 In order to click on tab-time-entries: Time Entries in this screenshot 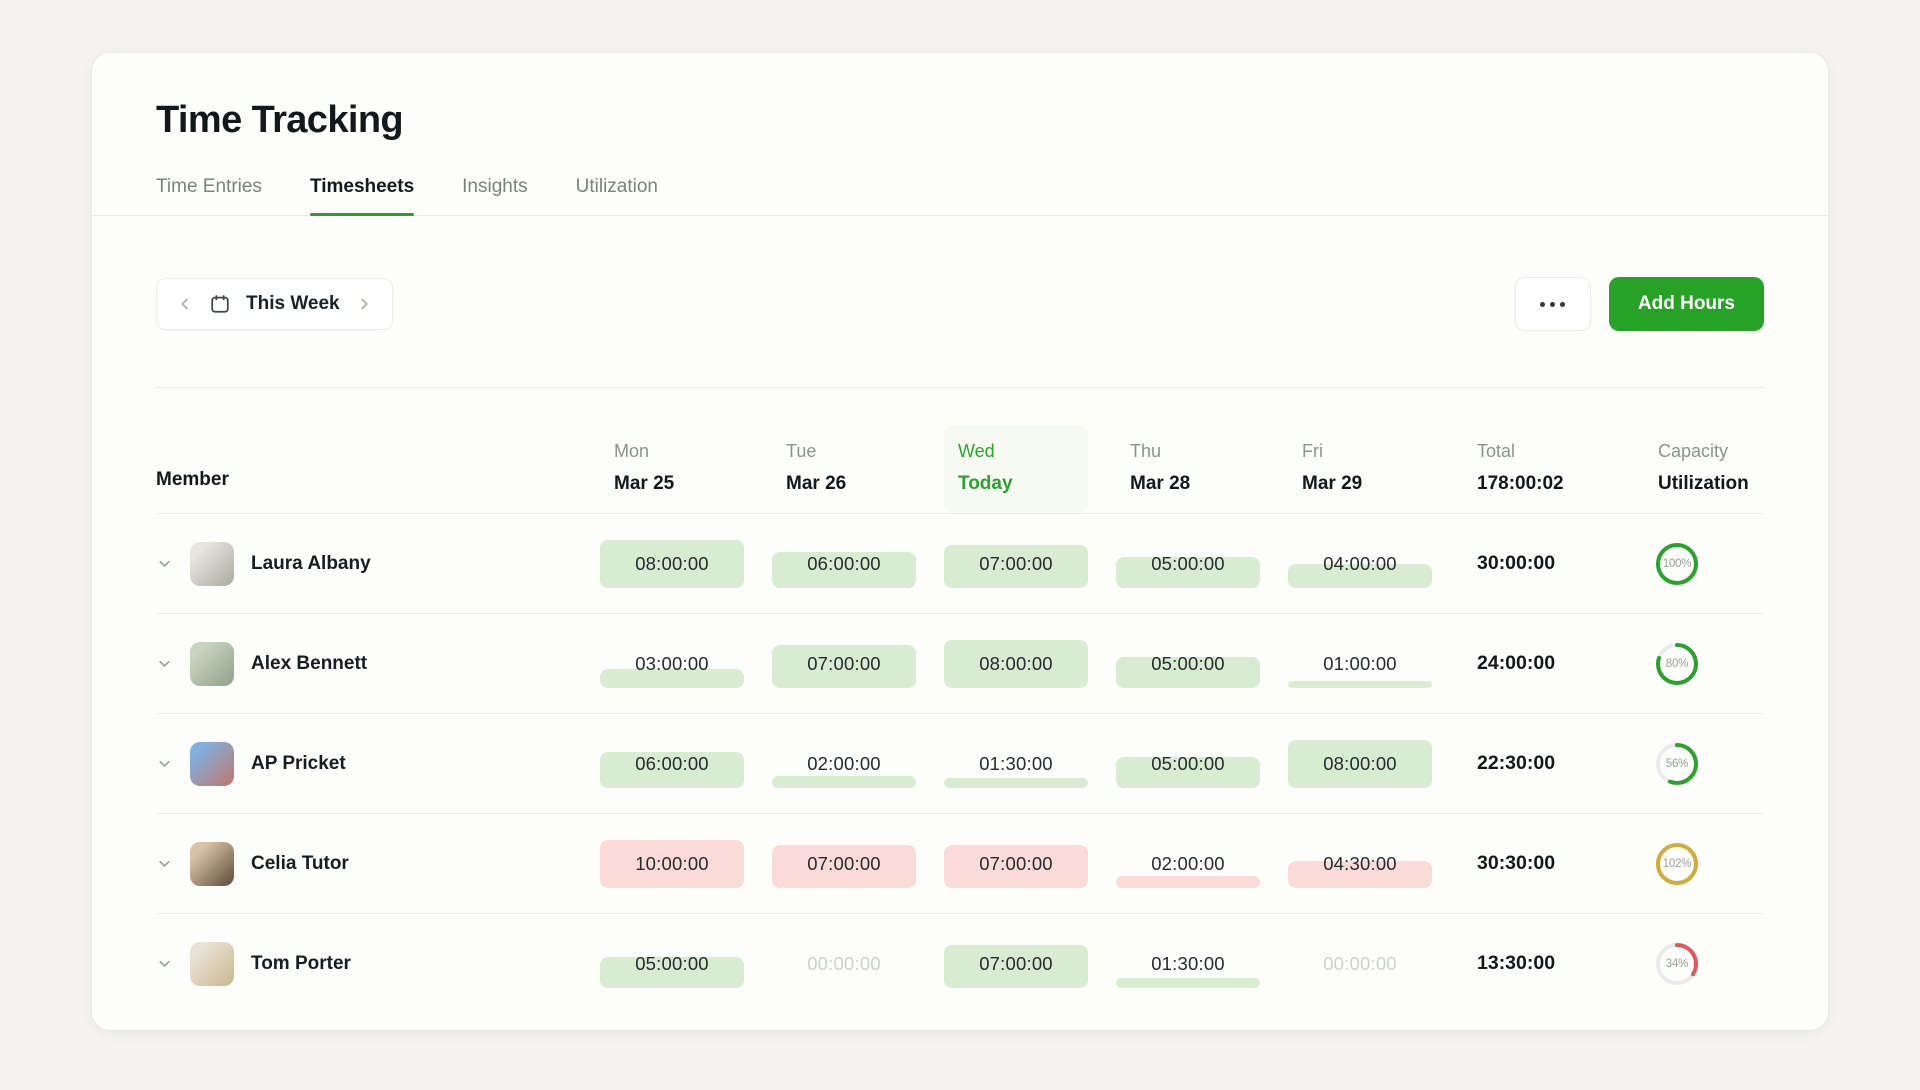, I will do `click(209, 186)`.